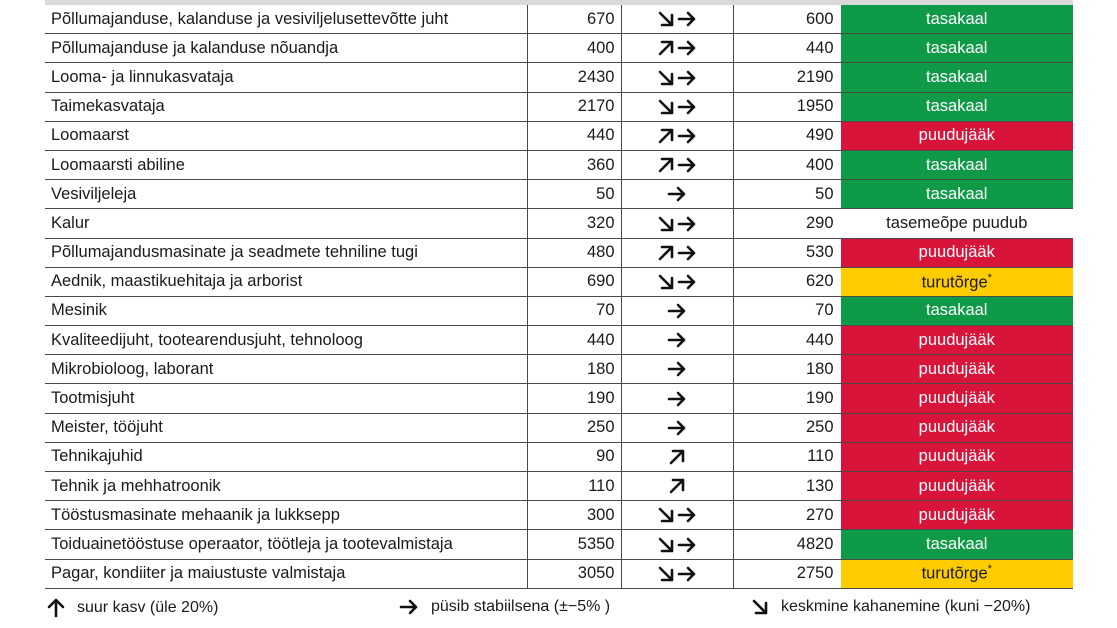  Describe the element at coordinates (574, 48) in the screenshot. I see `current-value: 400` at that location.